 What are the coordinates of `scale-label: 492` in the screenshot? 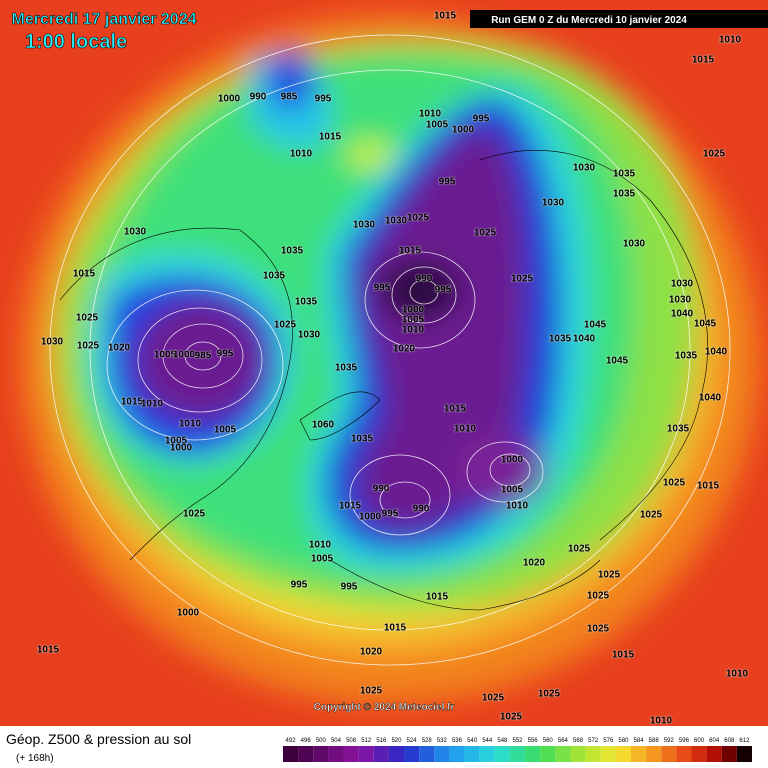 It's located at (291, 741).